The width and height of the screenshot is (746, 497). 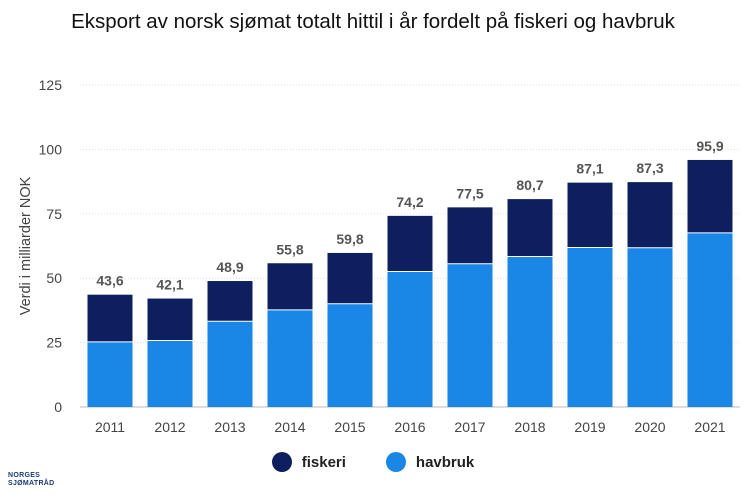 I want to click on logo-line-1: NORGES, so click(x=24, y=475).